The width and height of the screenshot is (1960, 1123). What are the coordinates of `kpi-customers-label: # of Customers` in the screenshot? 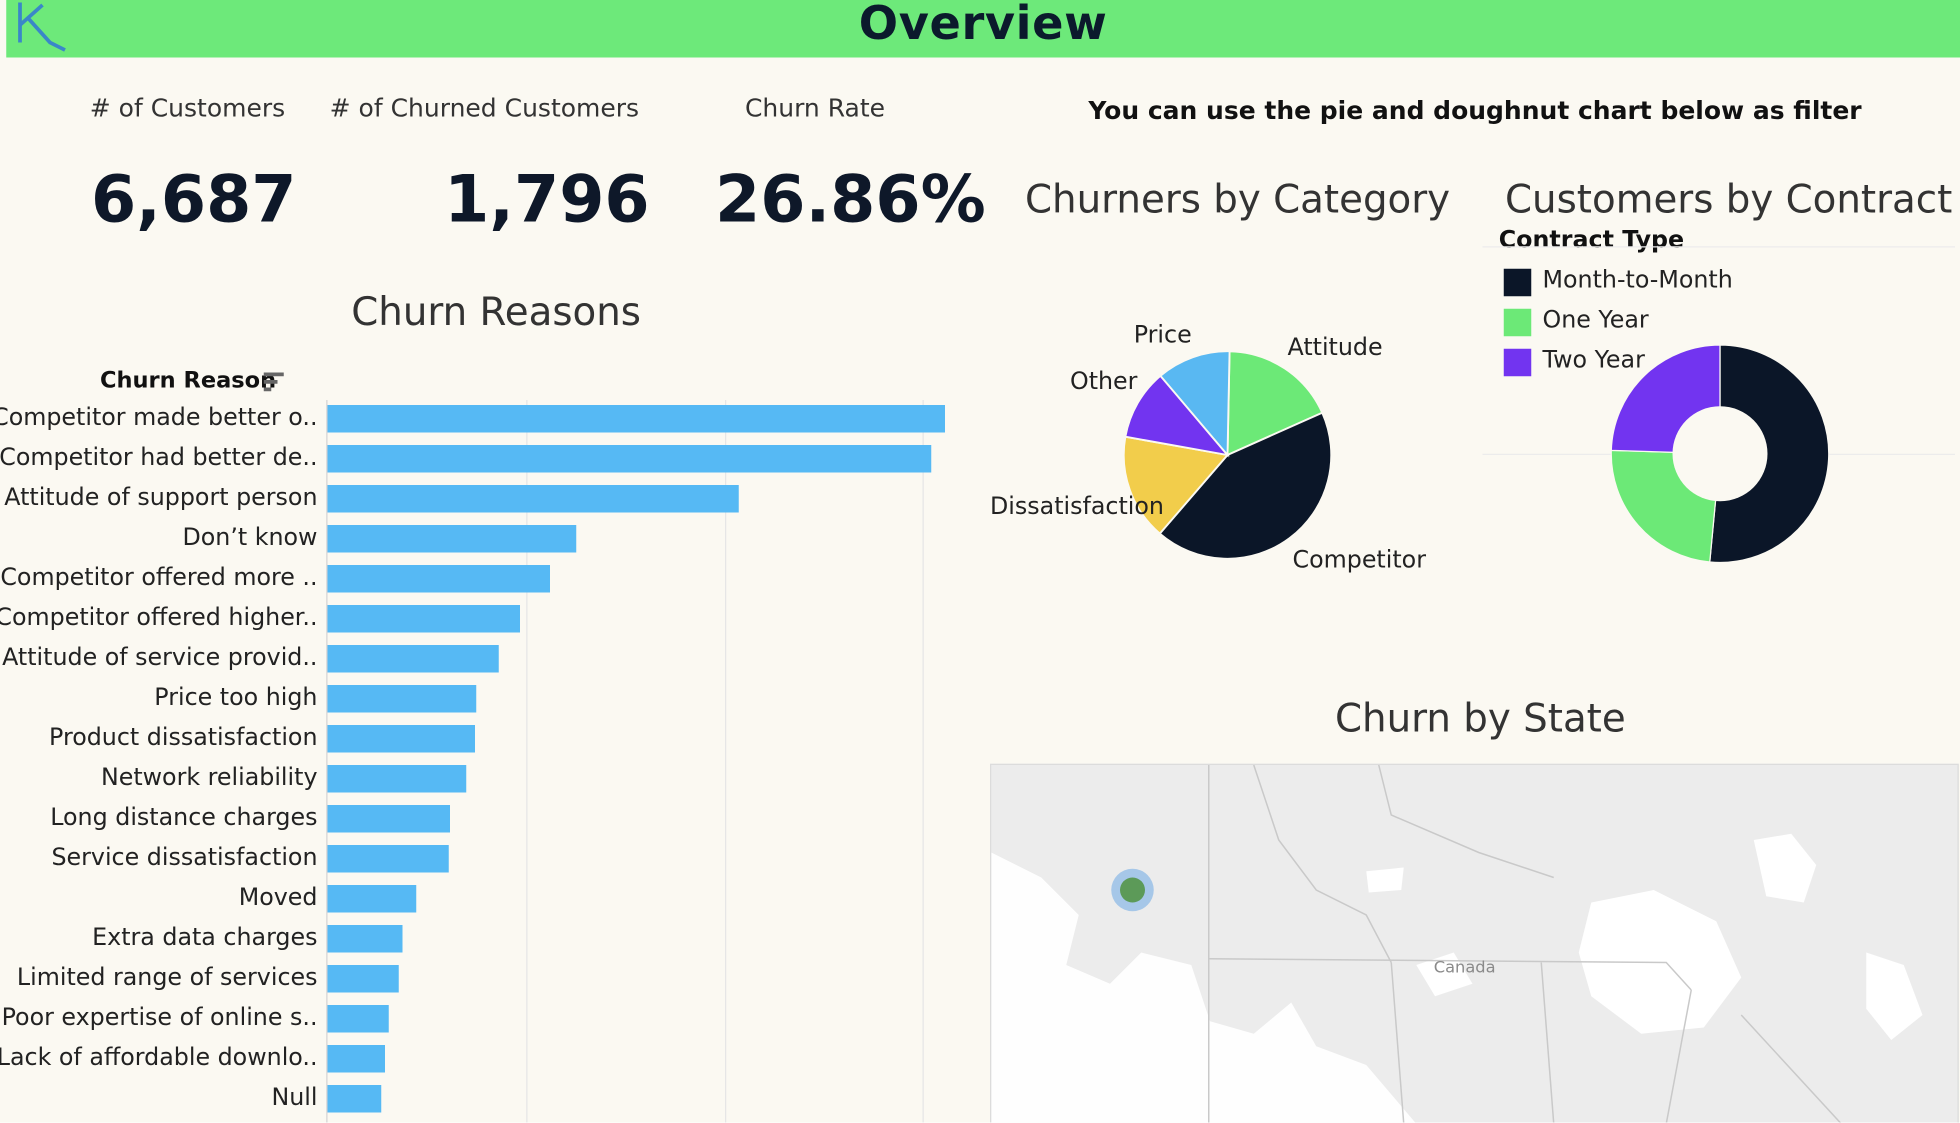 It's located at (187, 108).